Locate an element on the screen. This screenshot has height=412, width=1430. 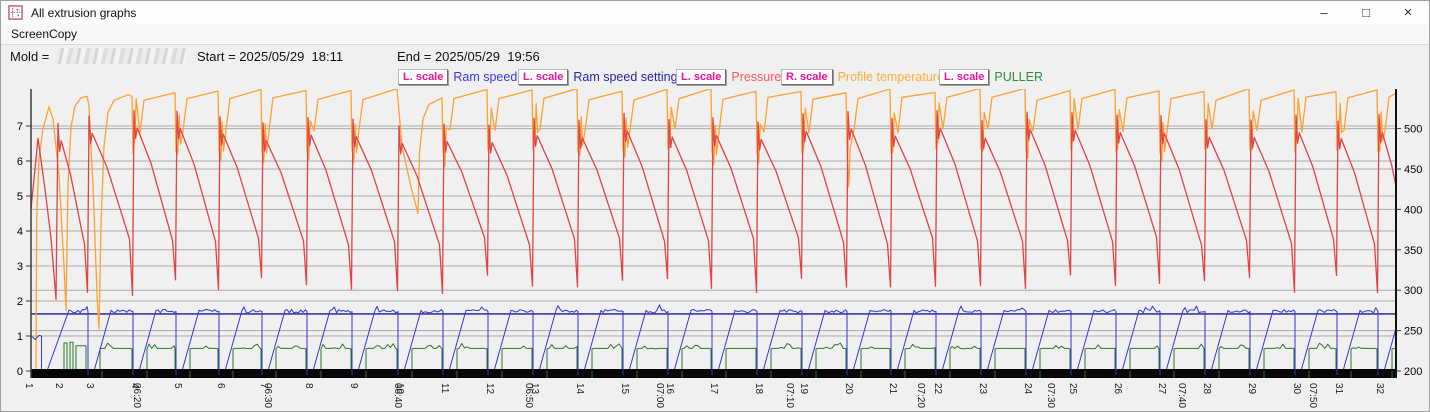
legend-label-puller: PULLER is located at coordinates (1018, 77).